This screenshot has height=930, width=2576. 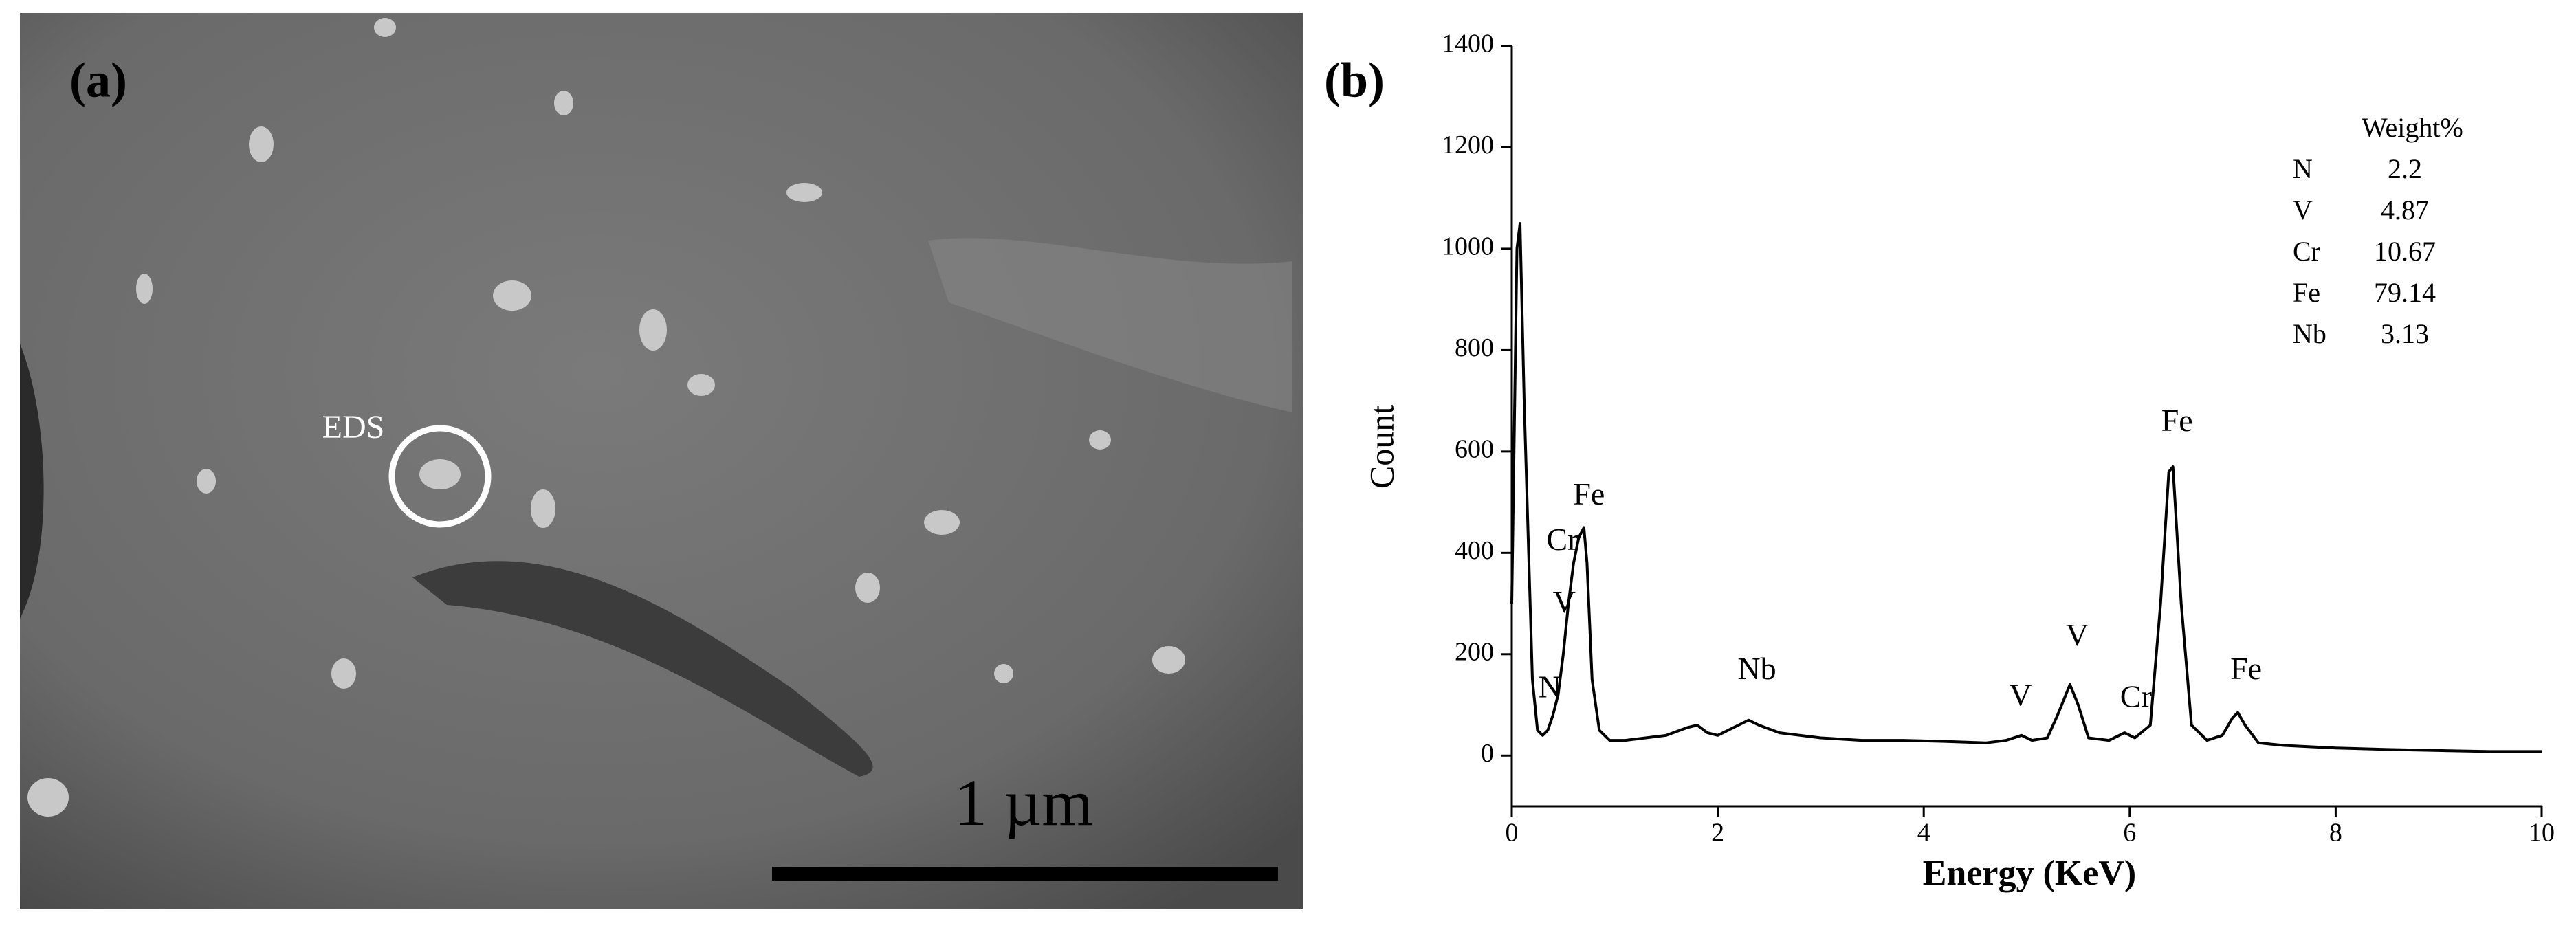 I want to click on table-element: N, so click(x=2303, y=168).